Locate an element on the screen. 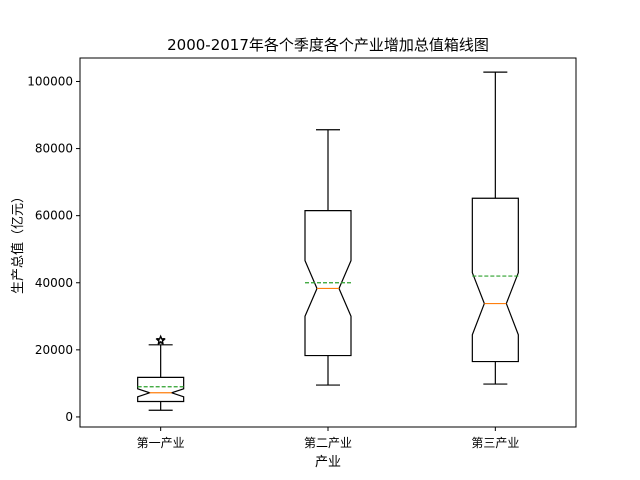 The width and height of the screenshot is (640, 480). y-tick-label: 100000 is located at coordinates (50, 81).